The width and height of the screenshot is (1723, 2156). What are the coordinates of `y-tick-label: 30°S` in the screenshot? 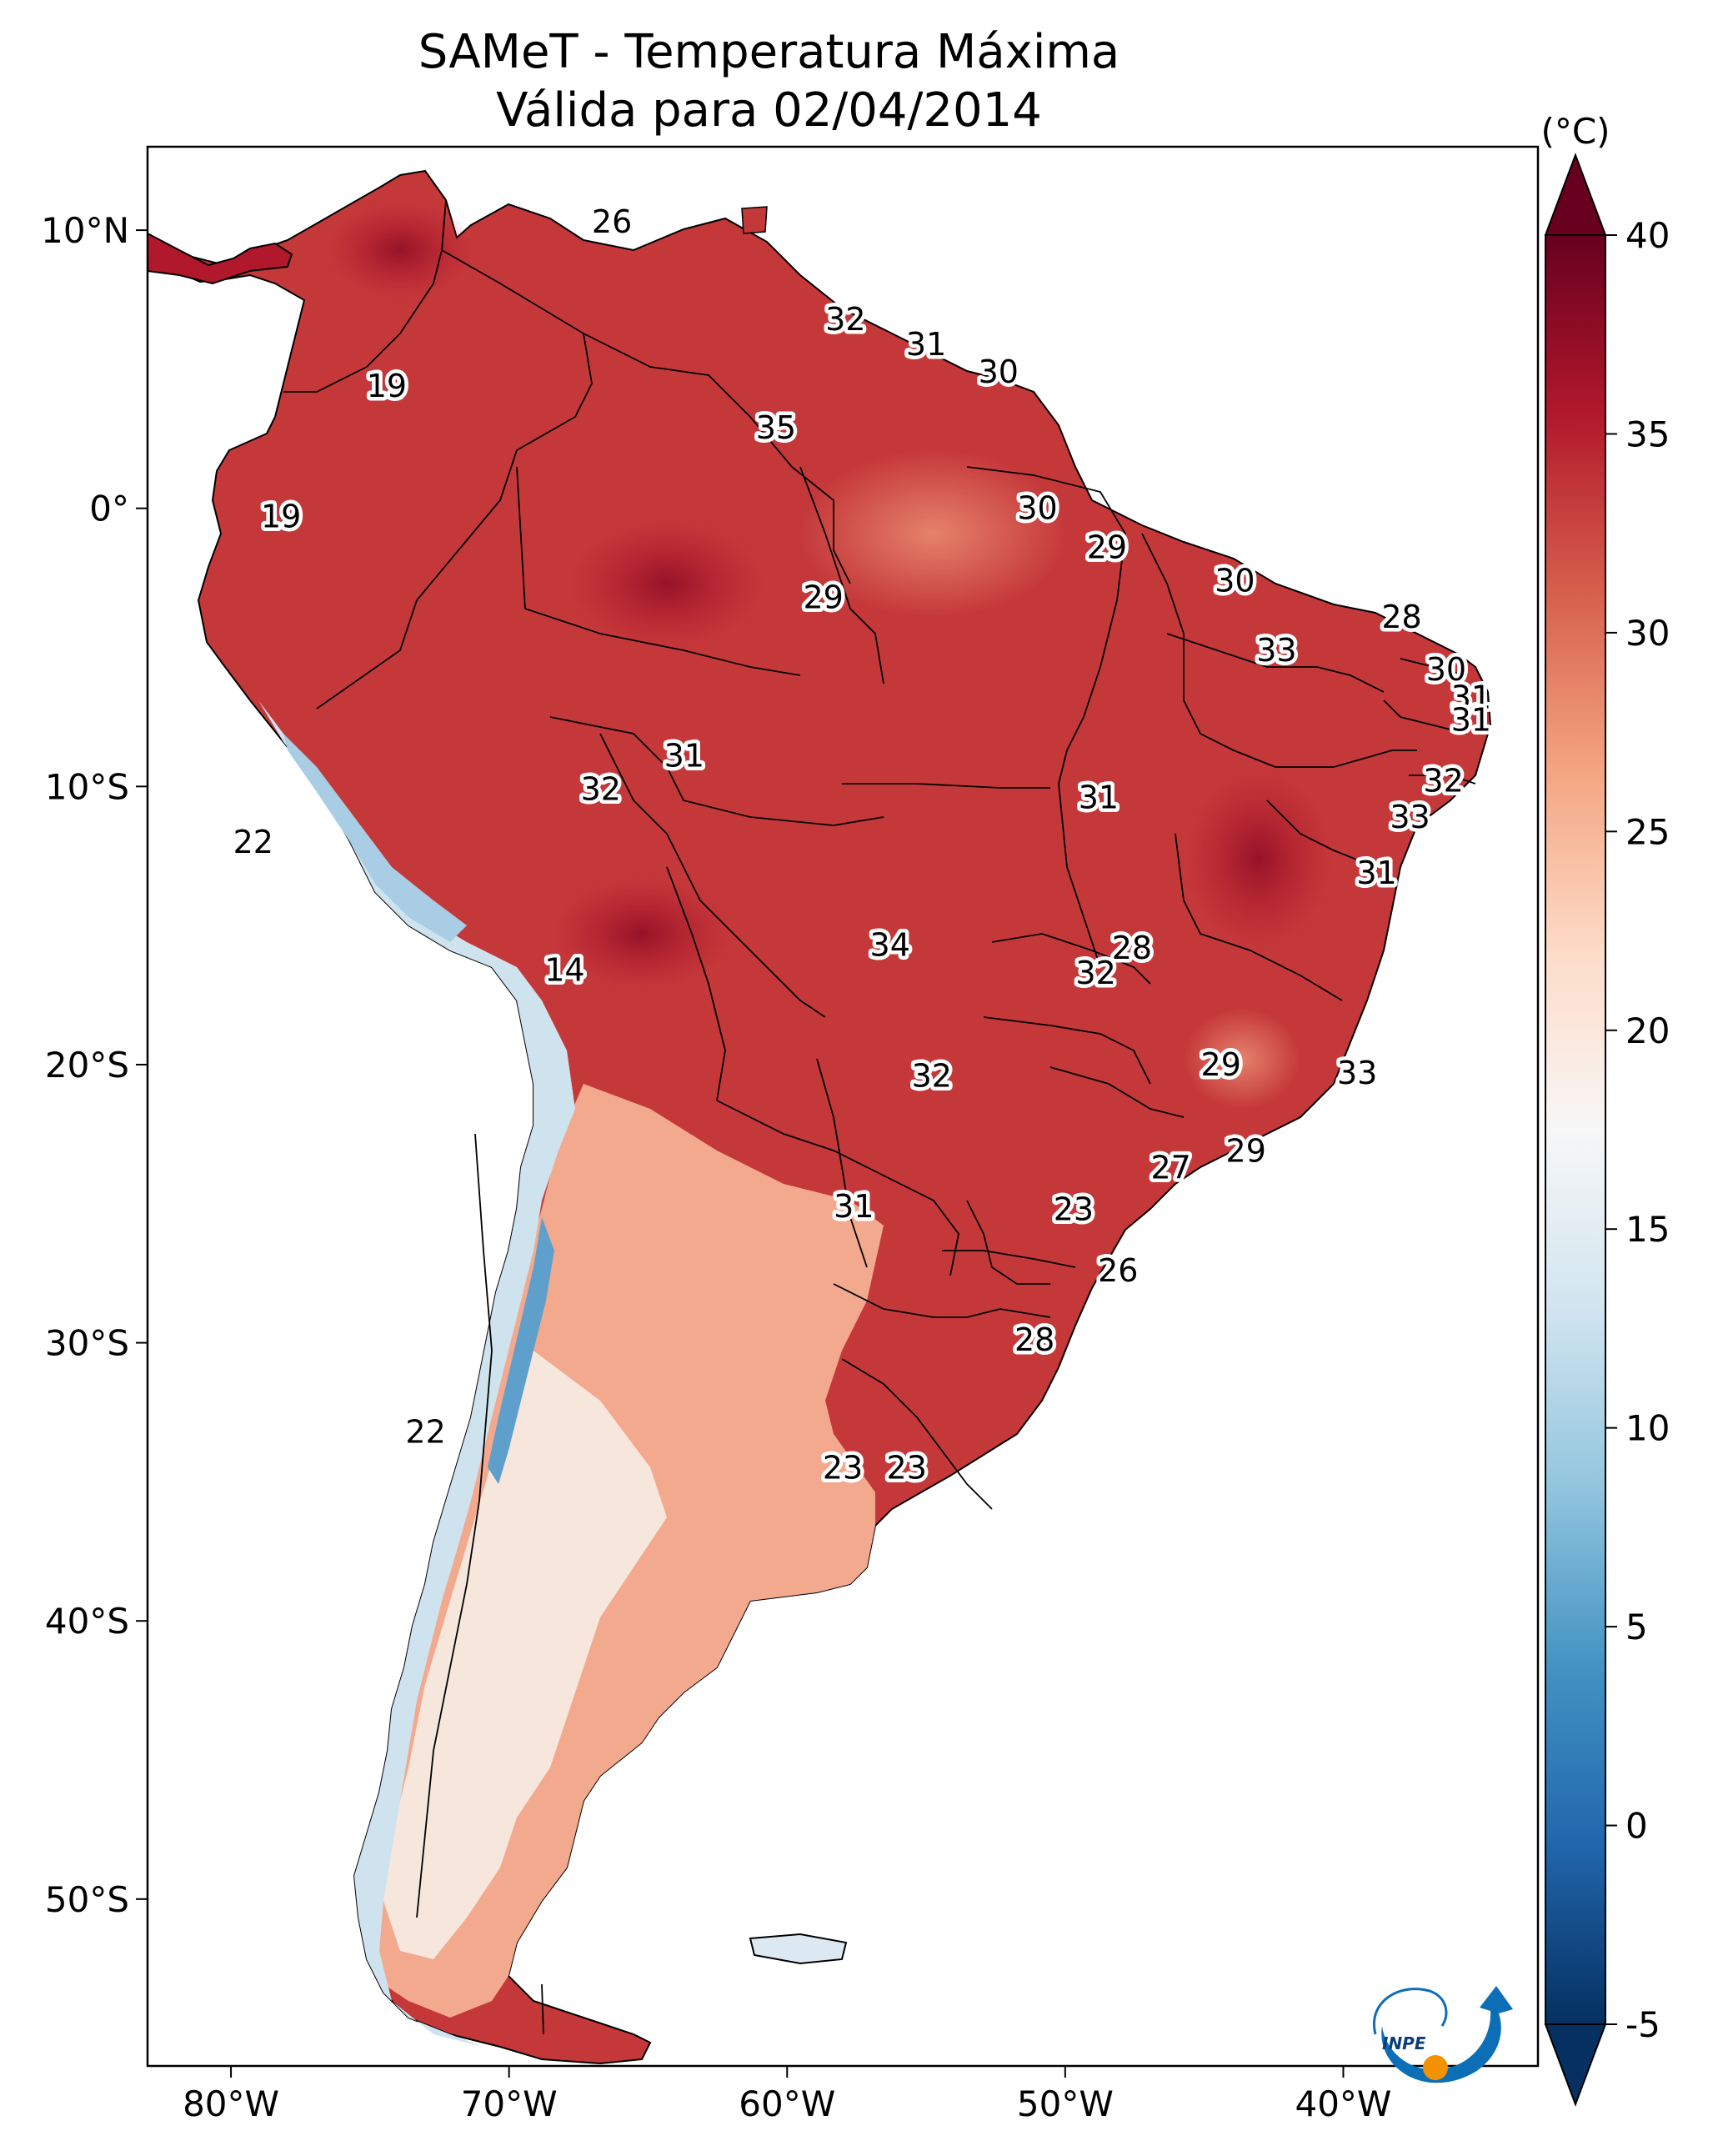 It's located at (87, 1343).